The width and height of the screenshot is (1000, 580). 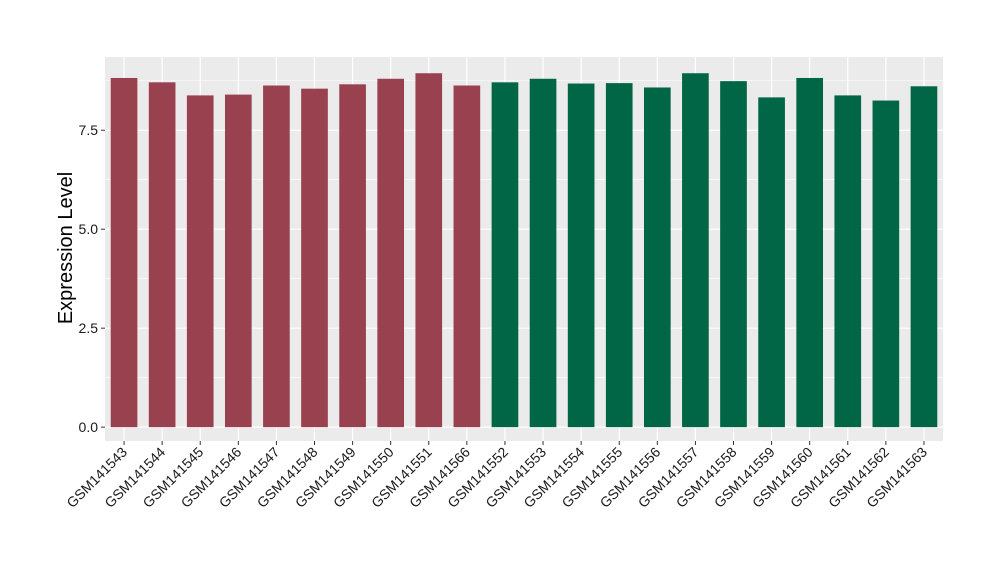 What do you see at coordinates (89, 130) in the screenshot?
I see `y-tick-label: 7.5` at bounding box center [89, 130].